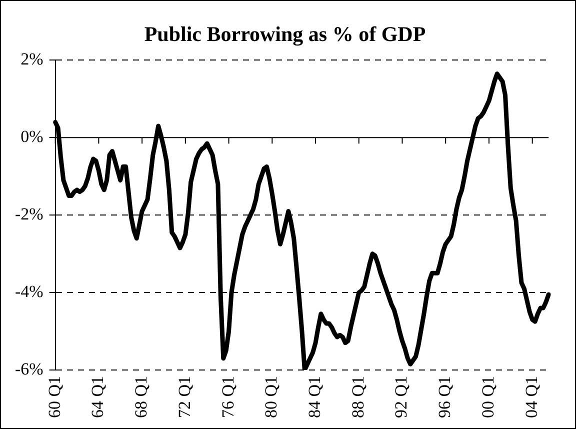  Describe the element at coordinates (444, 397) in the screenshot. I see `x-tick-label: 96 Q1` at that location.